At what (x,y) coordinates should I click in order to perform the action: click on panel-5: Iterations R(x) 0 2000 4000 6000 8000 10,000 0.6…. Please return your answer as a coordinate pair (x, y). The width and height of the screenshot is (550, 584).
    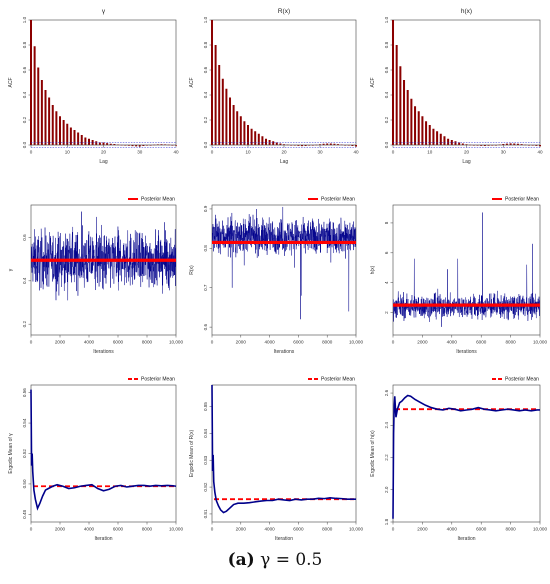
    Looking at the image, I should click on (276, 276).